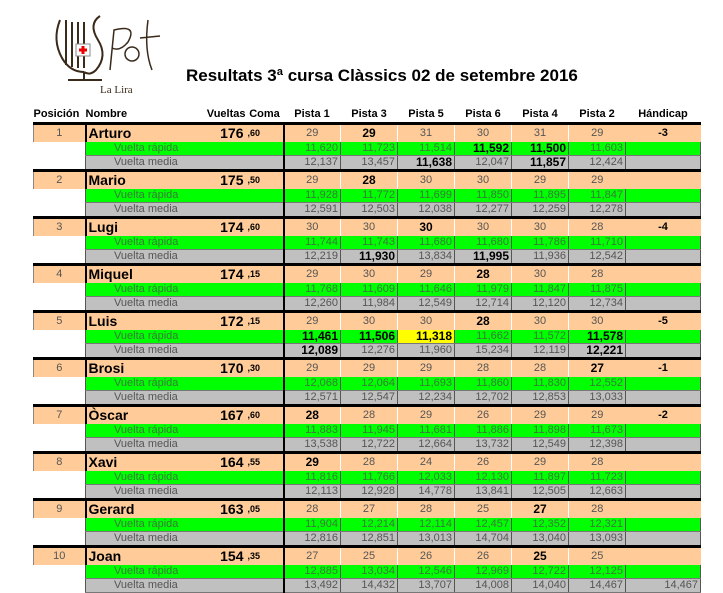 The width and height of the screenshot is (723, 593). I want to click on lap-time-cell: 11,514, so click(426, 149).